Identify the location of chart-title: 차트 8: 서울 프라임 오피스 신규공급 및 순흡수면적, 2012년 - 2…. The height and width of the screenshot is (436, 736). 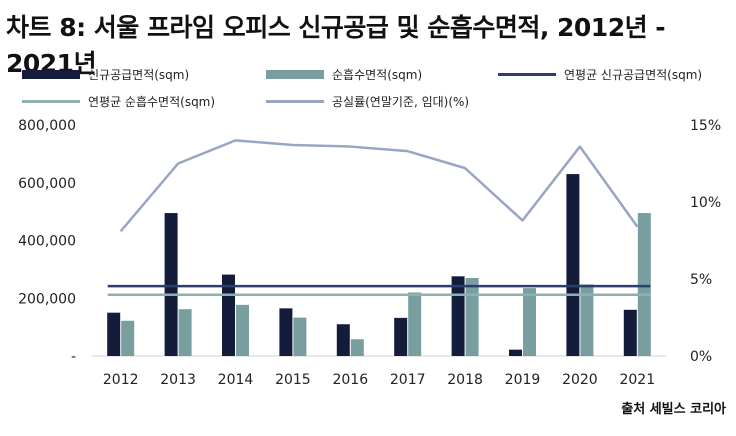
(336, 45).